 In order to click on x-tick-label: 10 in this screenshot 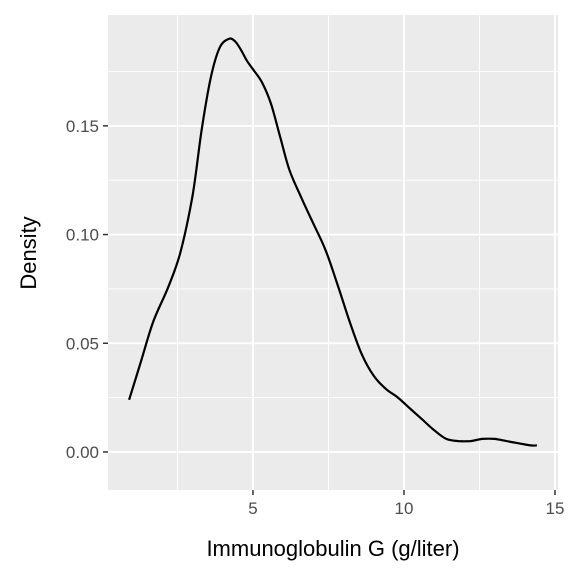, I will do `click(404, 508)`.